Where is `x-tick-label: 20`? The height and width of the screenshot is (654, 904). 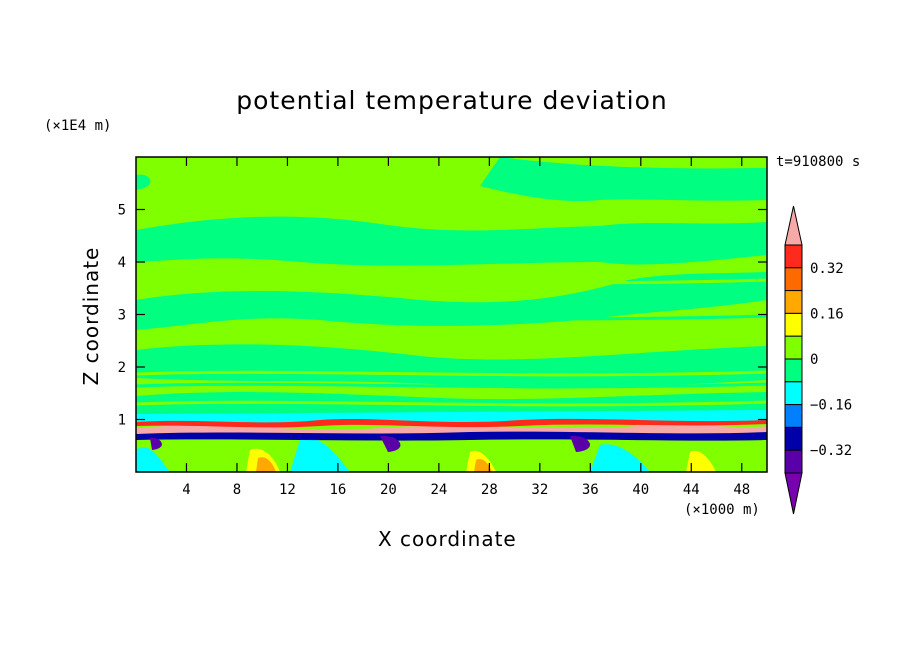
x-tick-label: 20 is located at coordinates (388, 490).